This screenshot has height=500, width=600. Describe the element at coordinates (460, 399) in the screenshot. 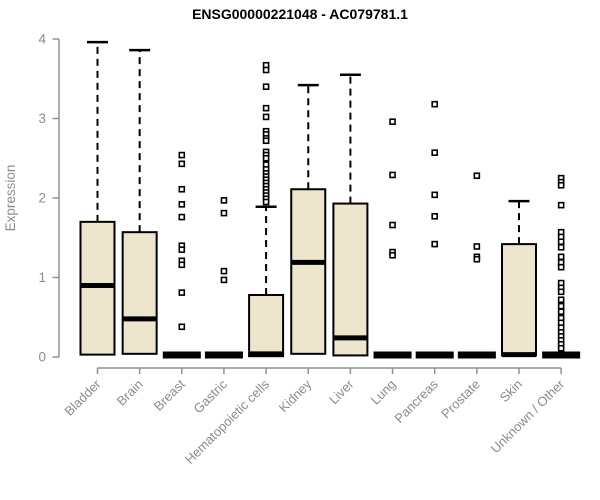

I see `x-tick-label: Prostate` at that location.